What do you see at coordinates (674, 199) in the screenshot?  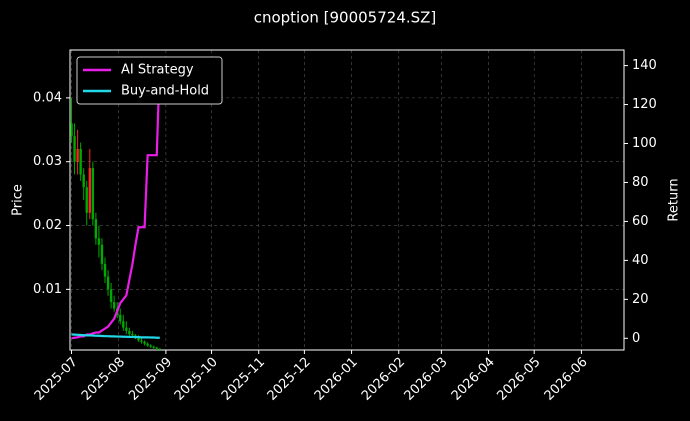 I see `y2-axis-label: Return` at bounding box center [674, 199].